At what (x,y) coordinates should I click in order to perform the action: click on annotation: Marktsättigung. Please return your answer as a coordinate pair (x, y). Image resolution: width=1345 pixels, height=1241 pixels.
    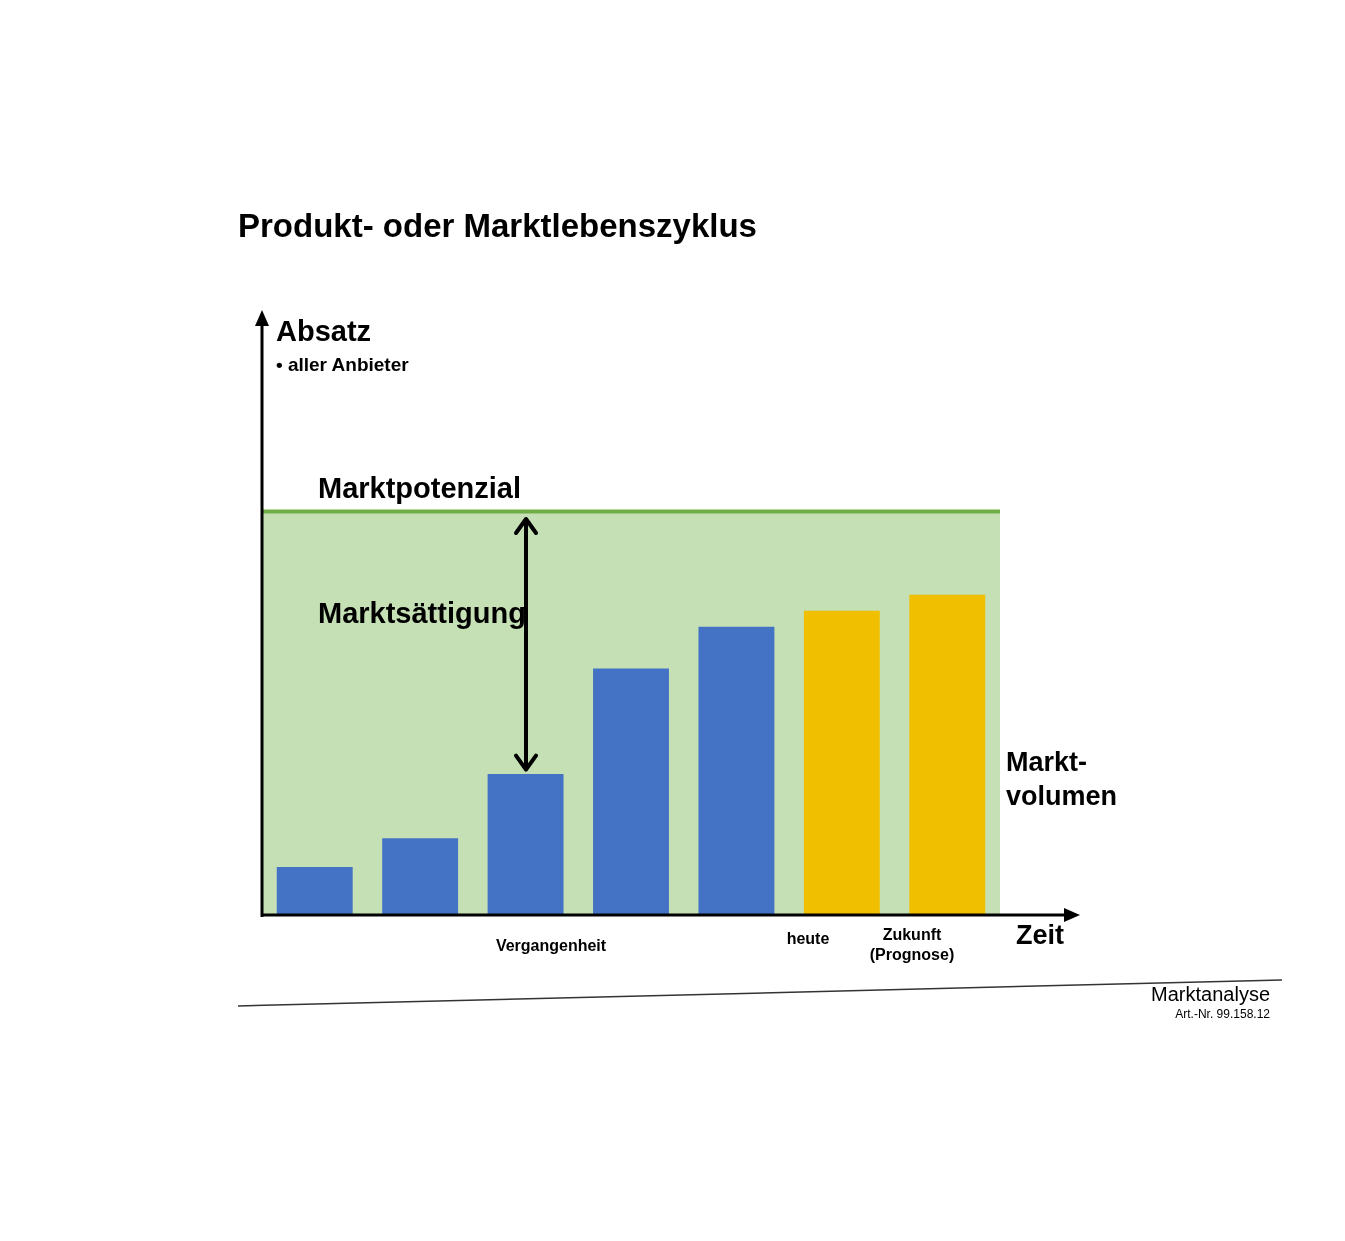
    Looking at the image, I should click on (422, 613).